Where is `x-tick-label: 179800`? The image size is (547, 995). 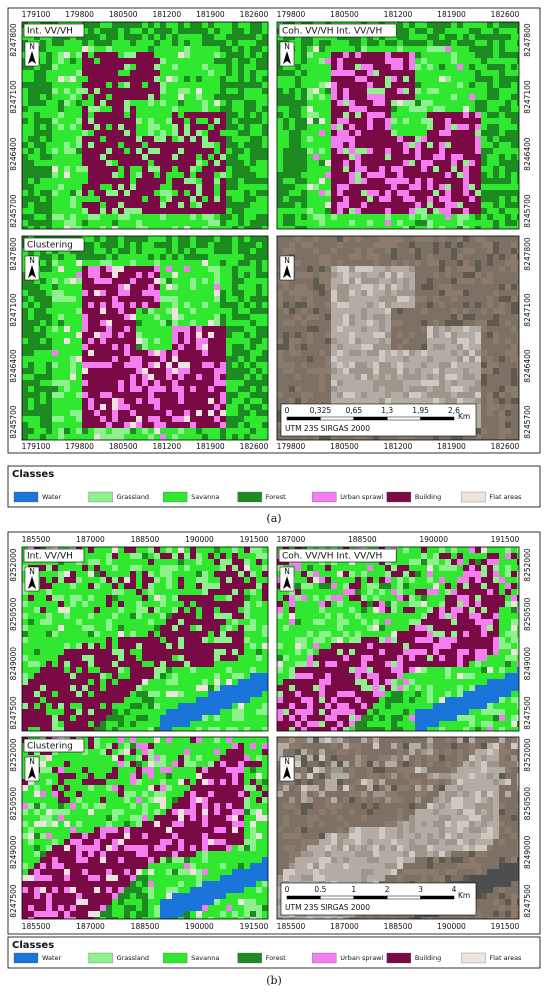 x-tick-label: 179800 is located at coordinates (79, 446).